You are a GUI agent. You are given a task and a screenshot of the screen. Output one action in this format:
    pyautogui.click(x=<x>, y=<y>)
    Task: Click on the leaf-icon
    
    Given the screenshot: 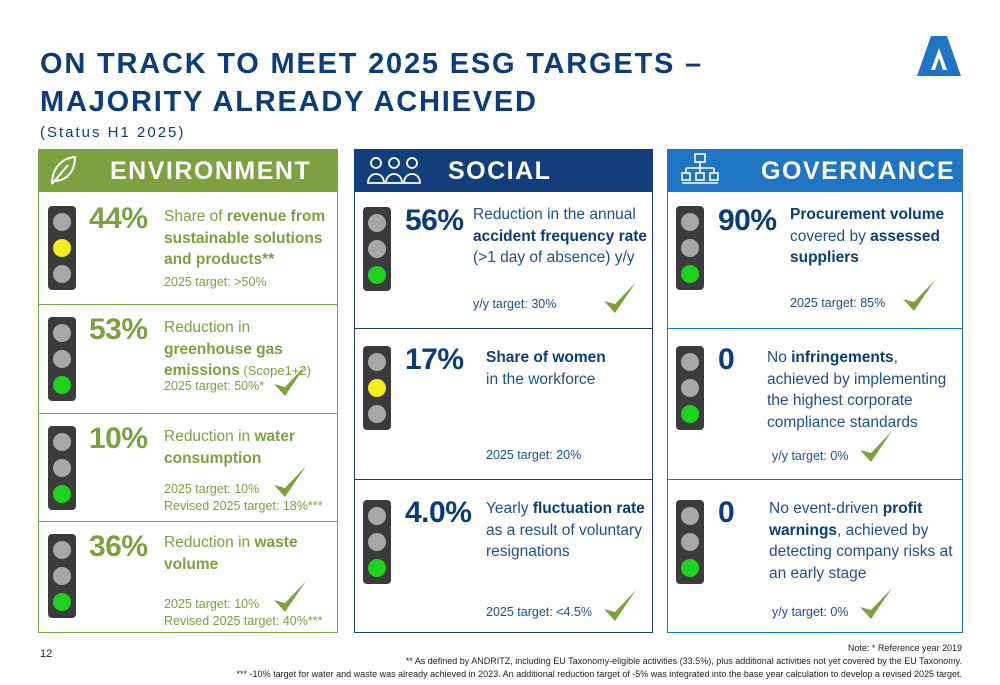 What is the action you would take?
    pyautogui.click(x=64, y=170)
    